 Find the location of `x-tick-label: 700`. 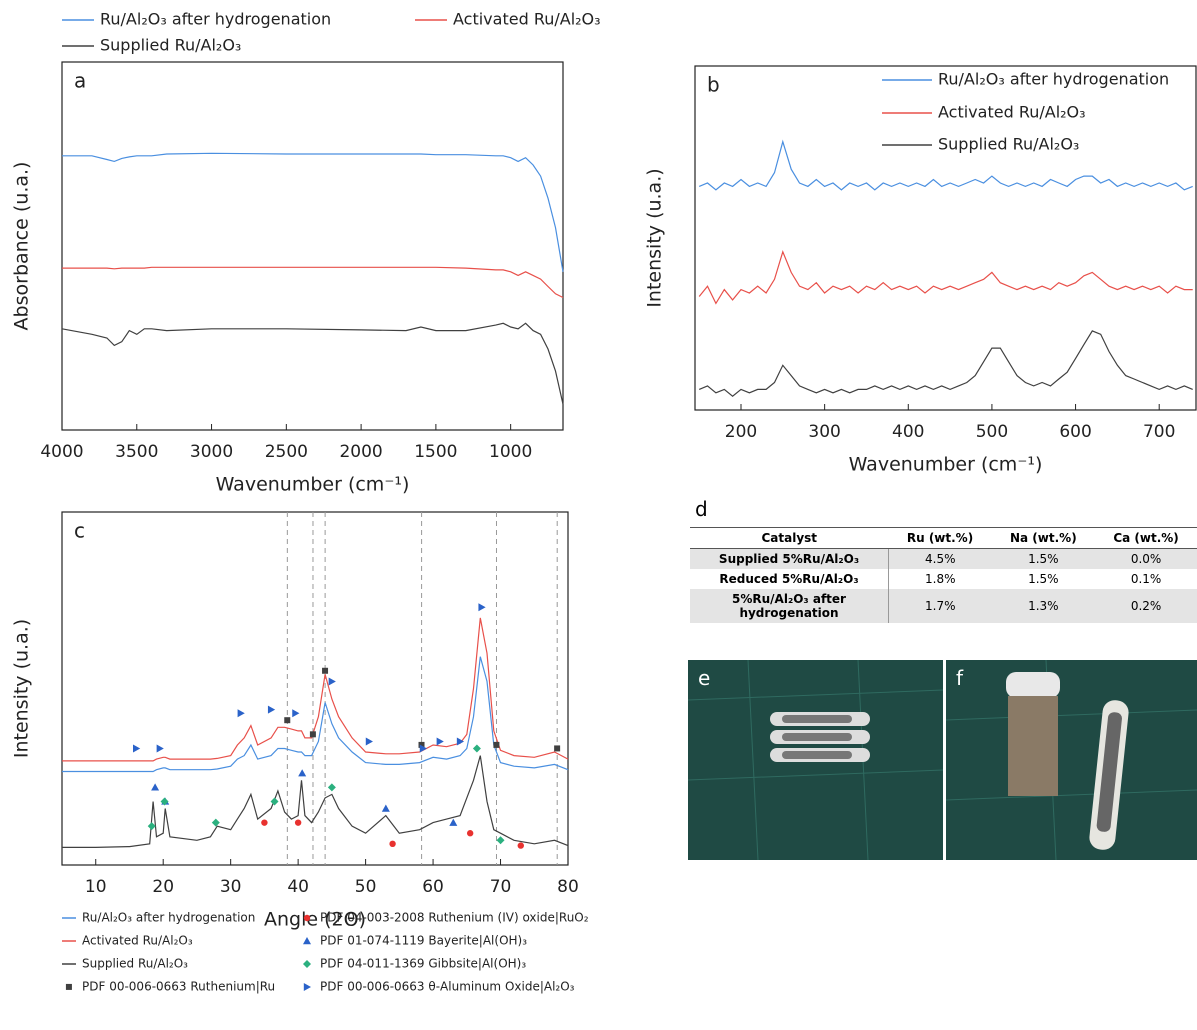

x-tick-label: 700 is located at coordinates (1159, 432).